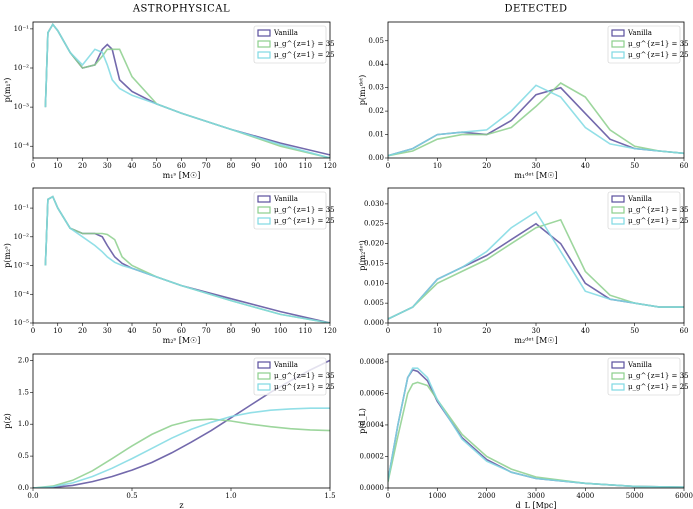  I want to click on y-tick-label: 0.05, so click(376, 41).